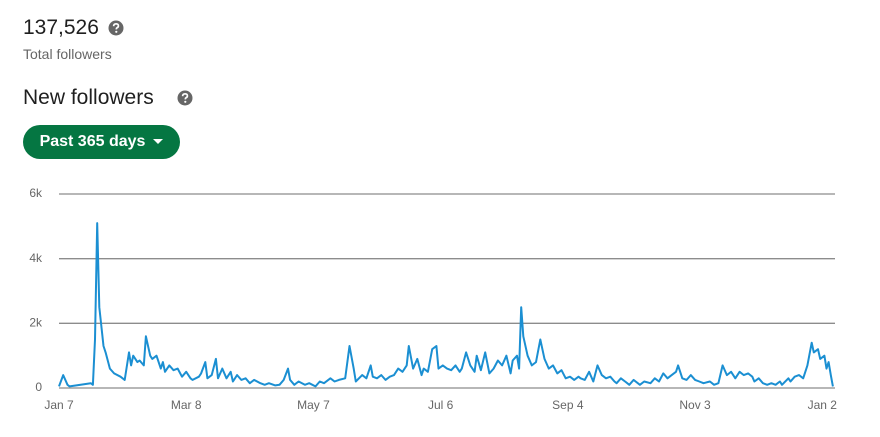 The image size is (880, 437). Describe the element at coordinates (158, 141) in the screenshot. I see `caret-icon` at that location.